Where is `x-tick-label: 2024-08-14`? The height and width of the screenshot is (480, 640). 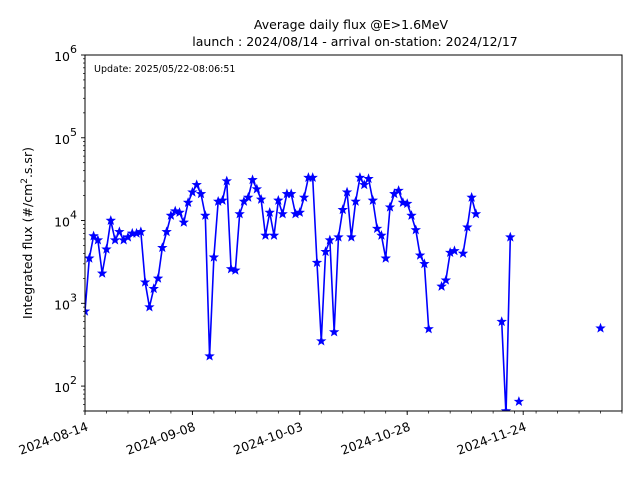 x-tick-label: 2024-08-14 is located at coordinates (53, 438).